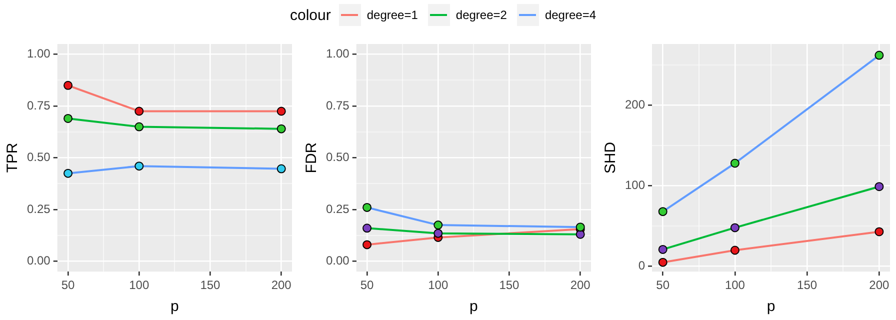  Describe the element at coordinates (635, 105) in the screenshot. I see `y-tick-label: 200` at that location.